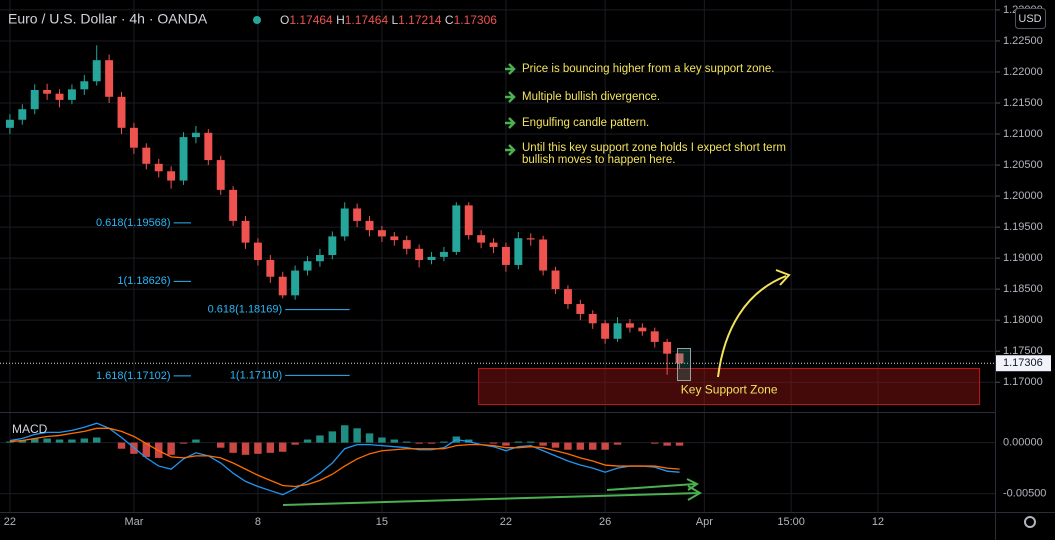 The image size is (1055, 540). I want to click on y-tick-label: 1.22500, so click(1023, 41).